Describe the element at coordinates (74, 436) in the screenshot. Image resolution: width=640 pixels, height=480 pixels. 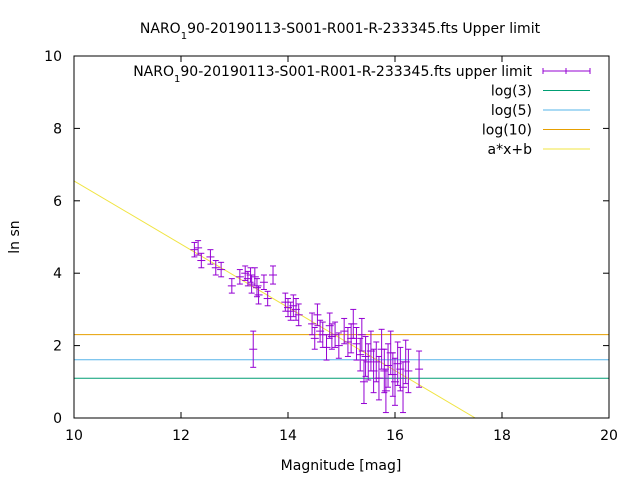
I see `x-tick-label: 10` at that location.